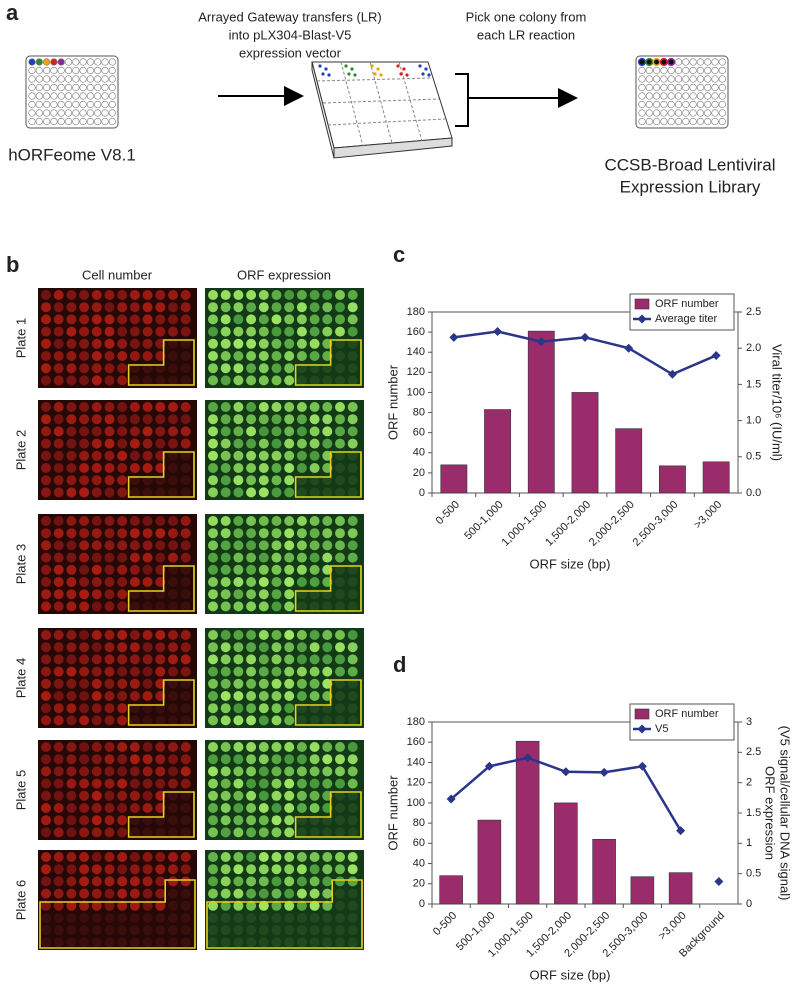  I want to click on y2-tick-label: 3, so click(749, 722).